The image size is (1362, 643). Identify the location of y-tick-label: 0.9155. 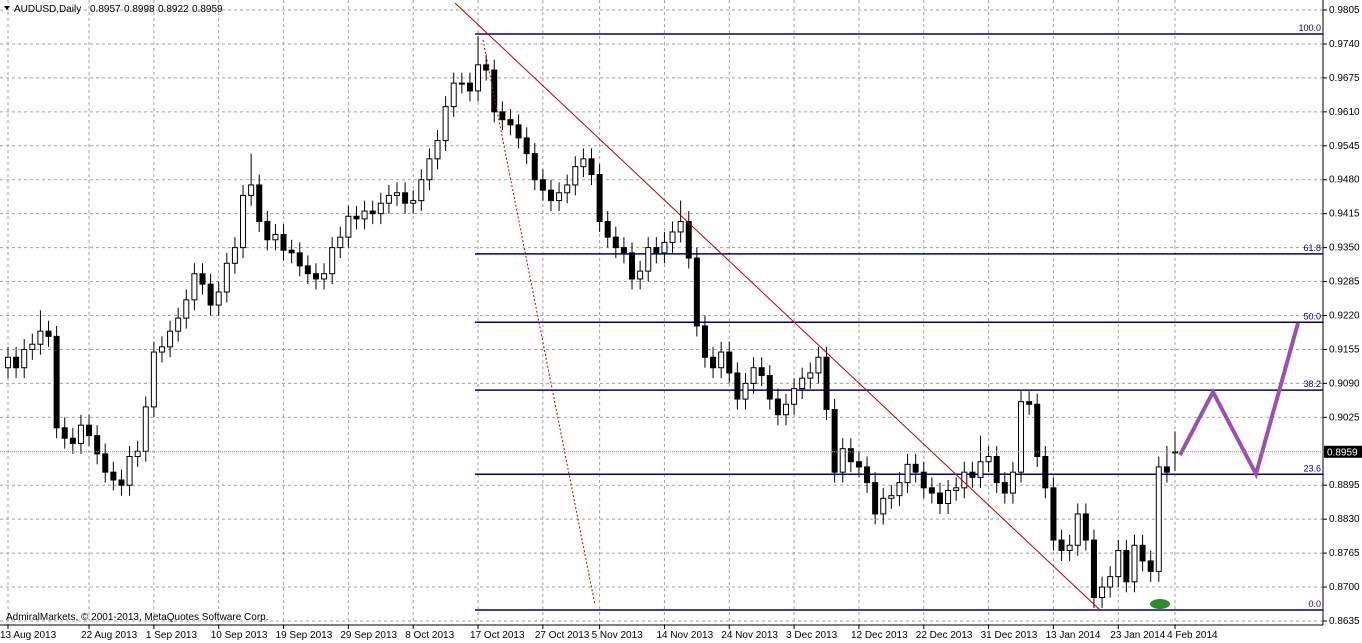
(1344, 349).